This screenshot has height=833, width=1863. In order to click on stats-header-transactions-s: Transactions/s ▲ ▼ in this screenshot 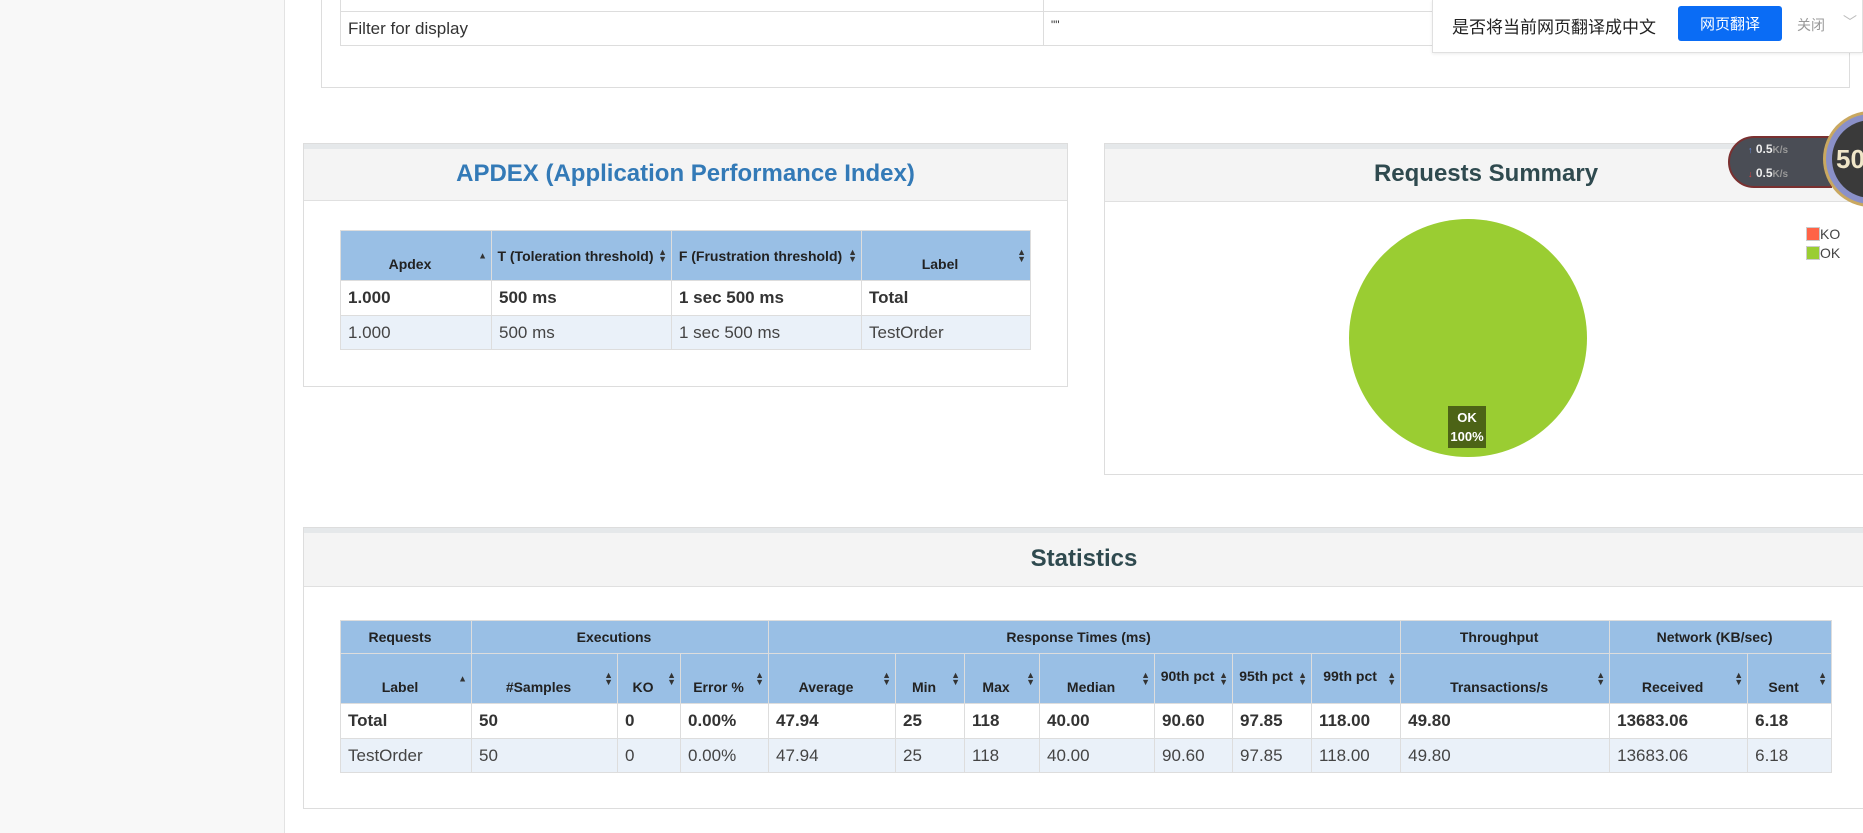, I will do `click(1505, 678)`.